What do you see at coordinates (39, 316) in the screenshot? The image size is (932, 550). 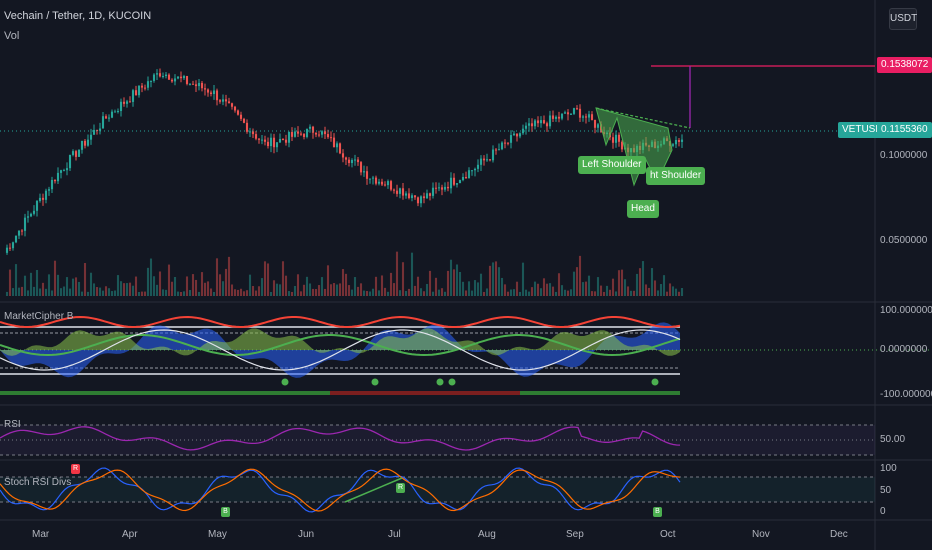 I see `marketcipher-title: MarketCipher B` at bounding box center [39, 316].